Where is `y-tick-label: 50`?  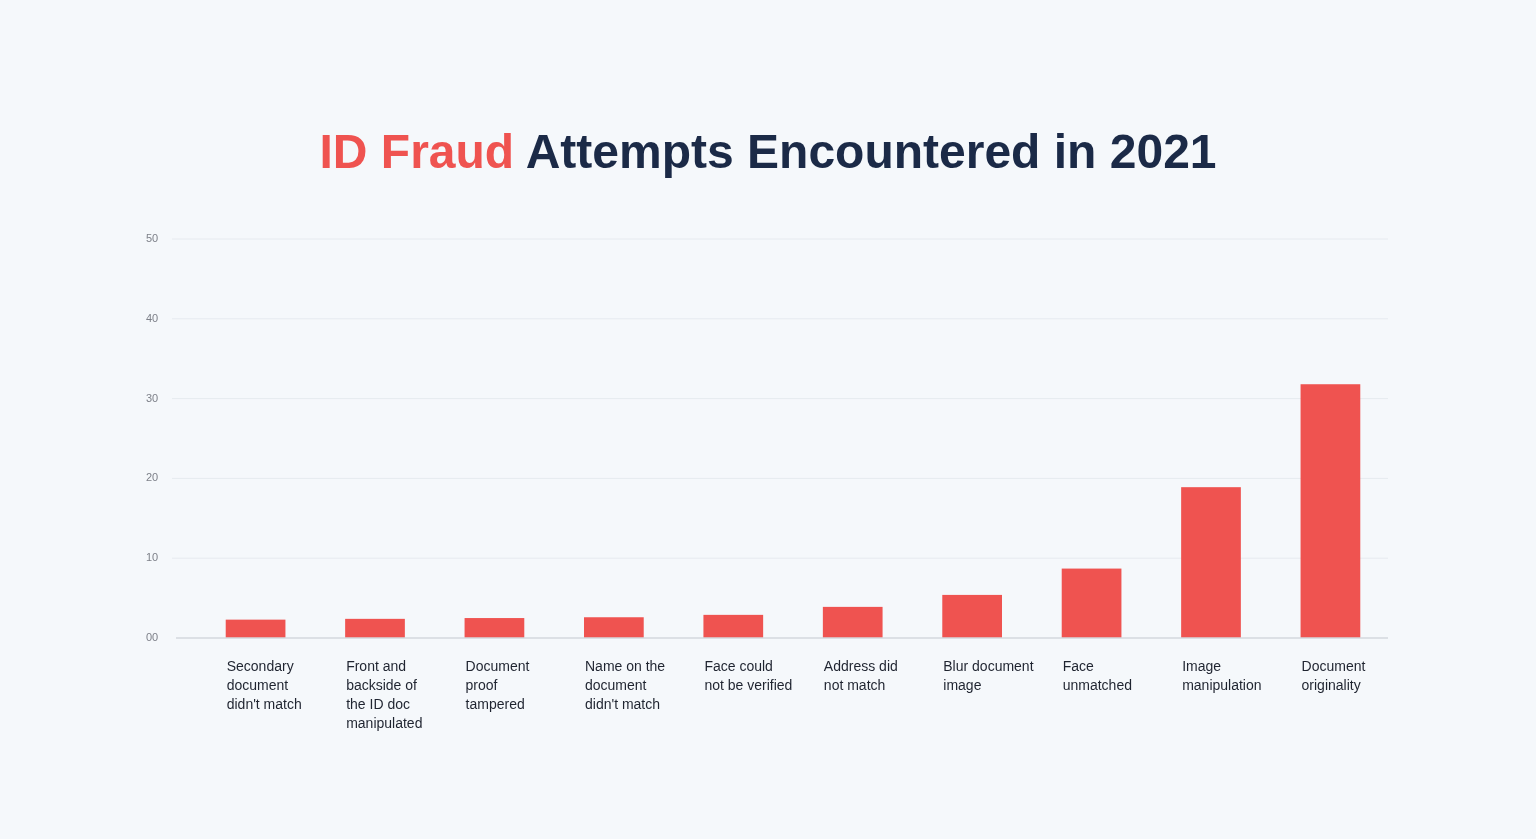 y-tick-label: 50 is located at coordinates (152, 237).